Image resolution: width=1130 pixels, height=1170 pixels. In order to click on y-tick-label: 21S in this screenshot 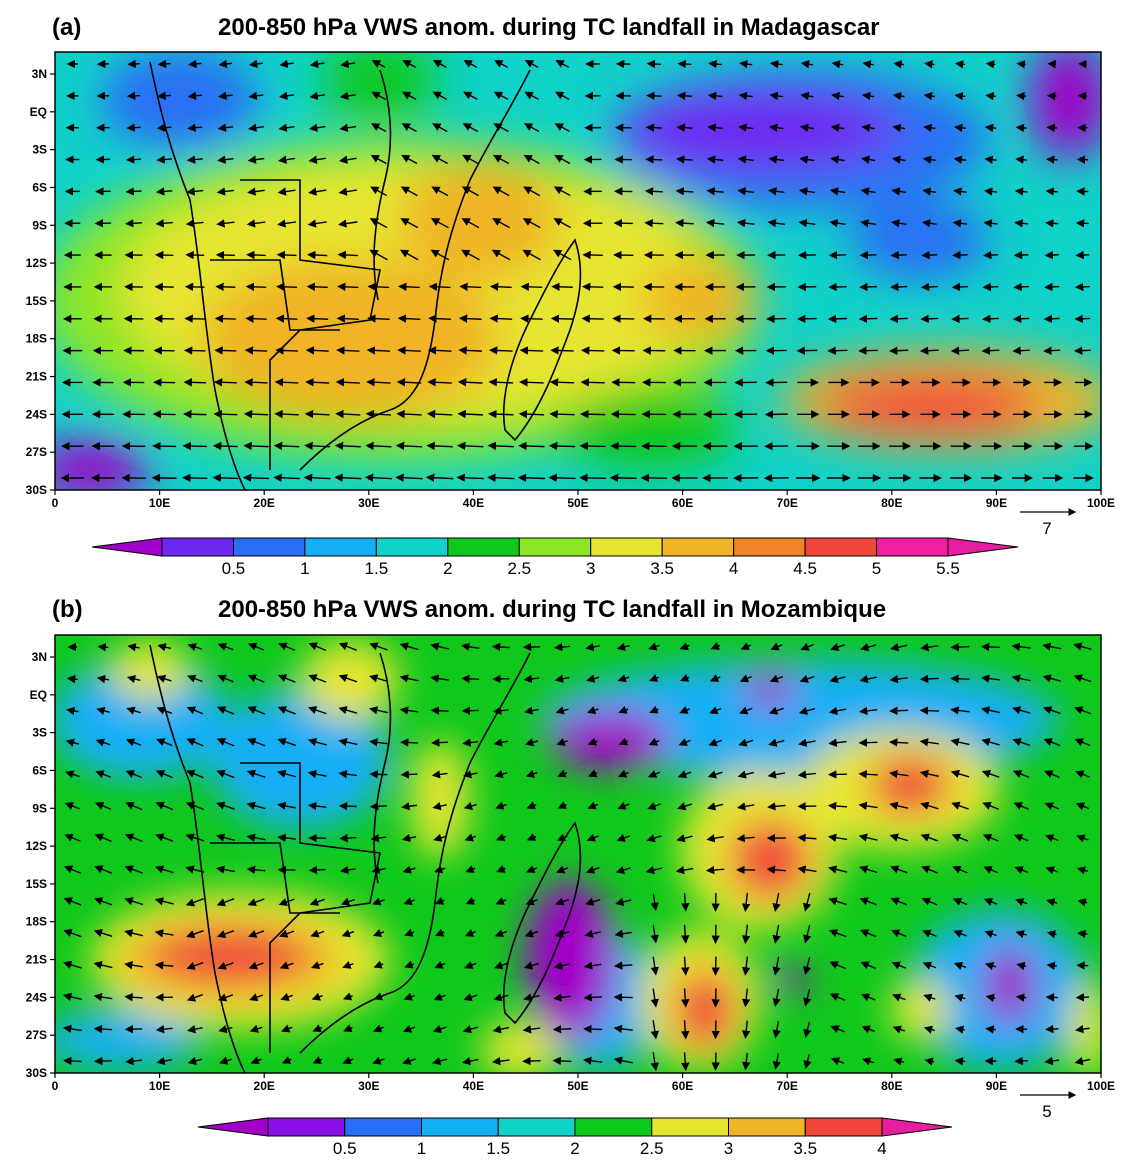, I will do `click(36, 377)`.